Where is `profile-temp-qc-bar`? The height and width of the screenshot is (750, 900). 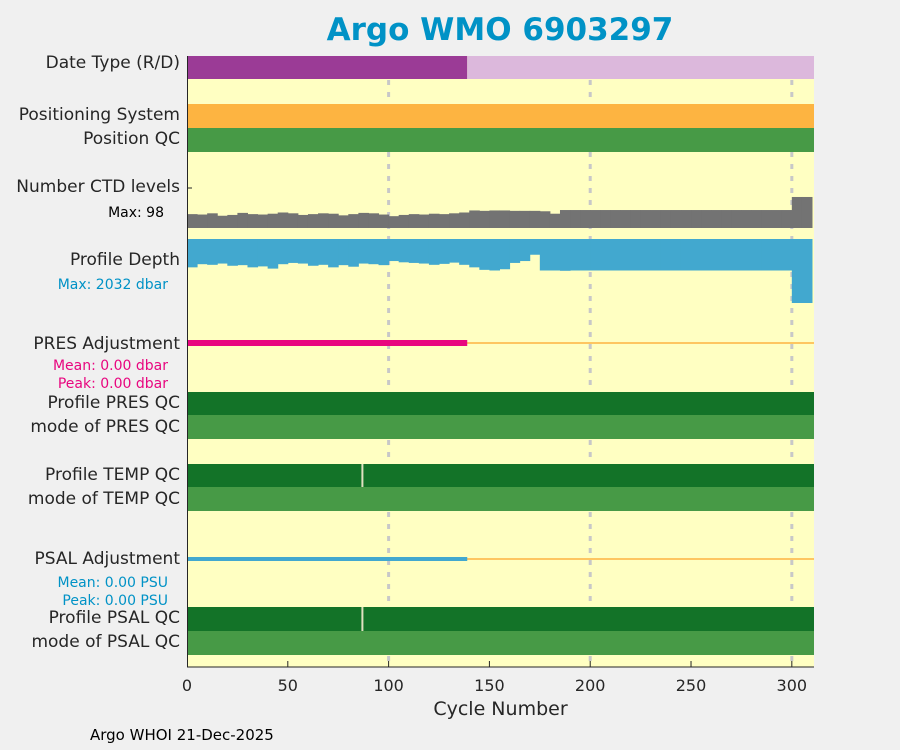 profile-temp-qc-bar is located at coordinates (500, 475).